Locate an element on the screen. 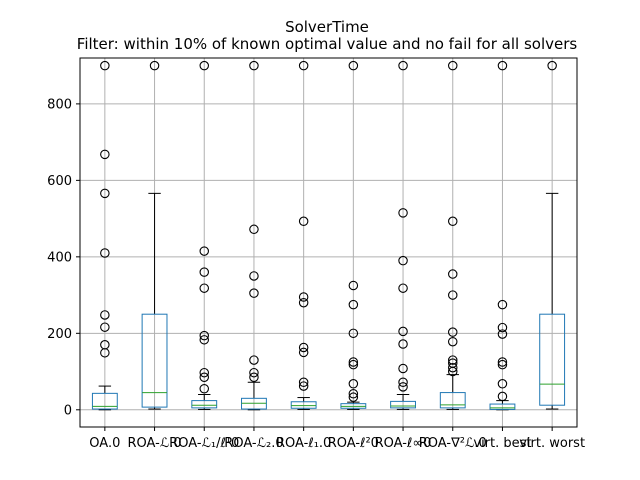 The width and height of the screenshot is (640, 480). y-tick-label: 0 is located at coordinates (68, 410).